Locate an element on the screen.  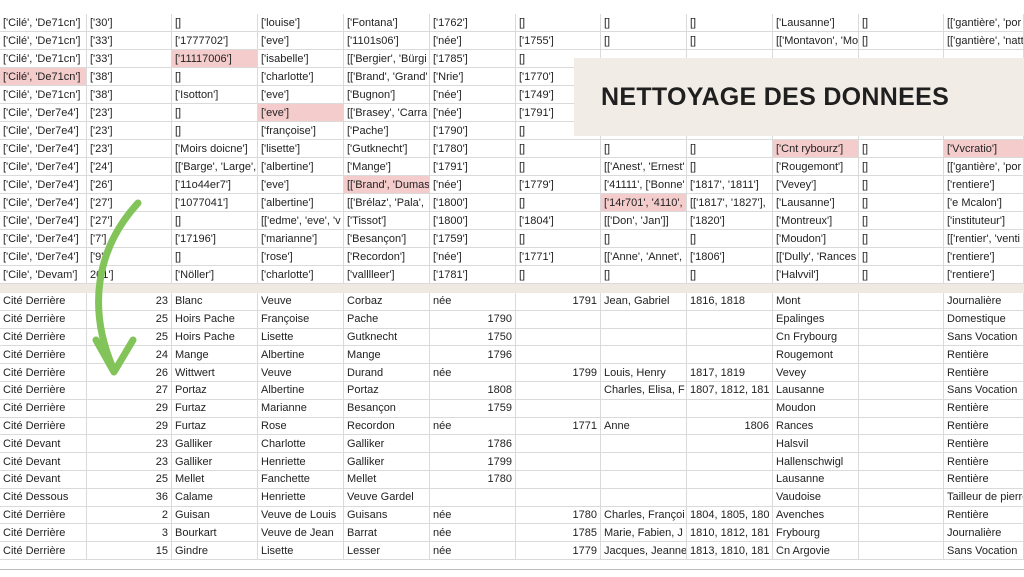
cell: ['1771'] is located at coordinates (558, 257).